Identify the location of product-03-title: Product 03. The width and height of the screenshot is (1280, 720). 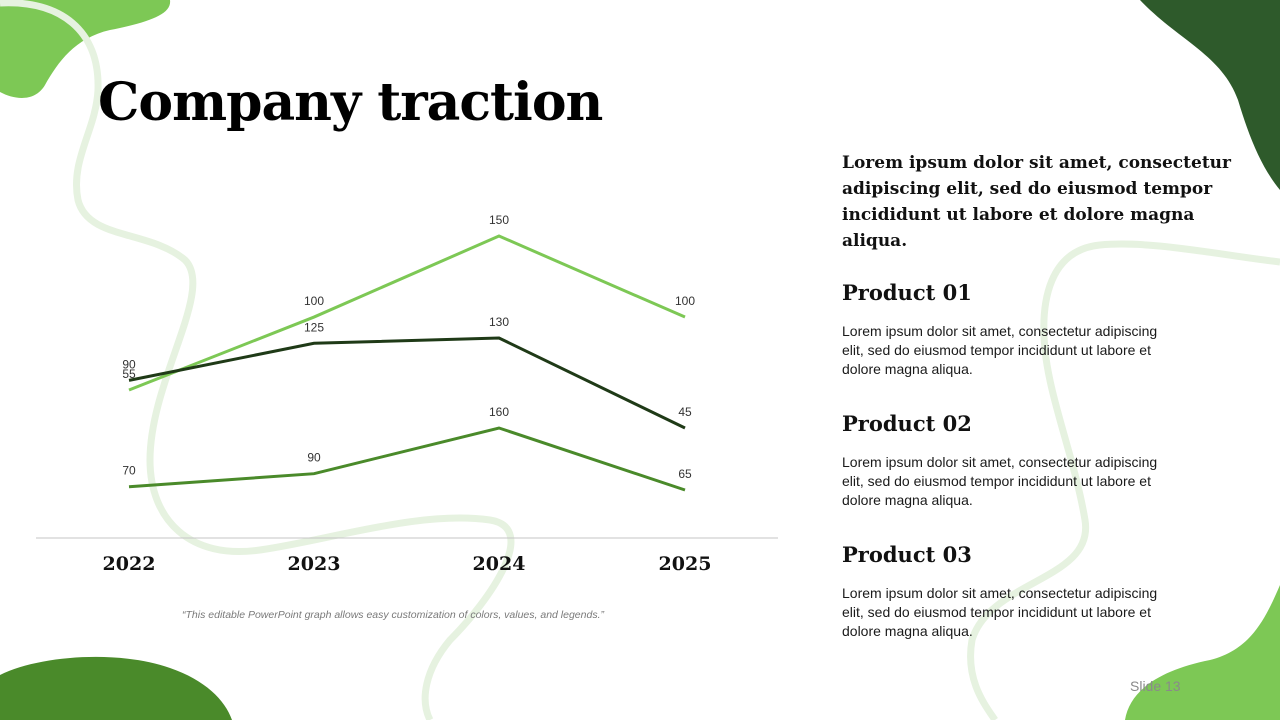
(907, 554).